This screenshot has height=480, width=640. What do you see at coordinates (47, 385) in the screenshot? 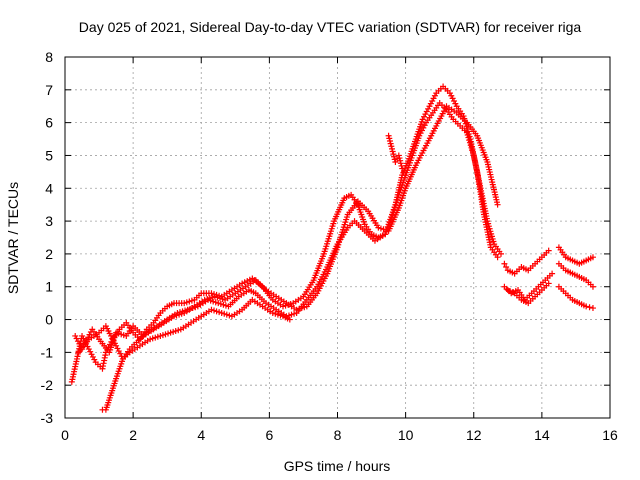
I see `y-tick-label: -2` at bounding box center [47, 385].